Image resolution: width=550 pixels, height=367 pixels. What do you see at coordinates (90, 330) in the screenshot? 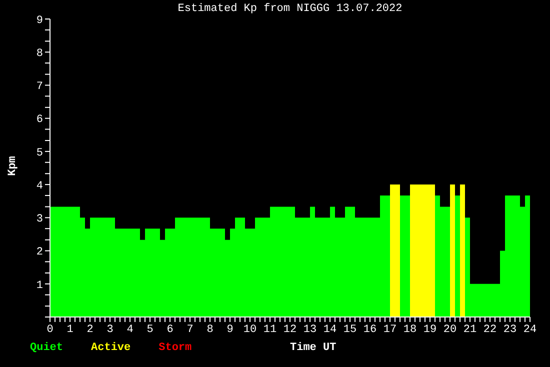
I see `x-tick-label: 2` at bounding box center [90, 330].